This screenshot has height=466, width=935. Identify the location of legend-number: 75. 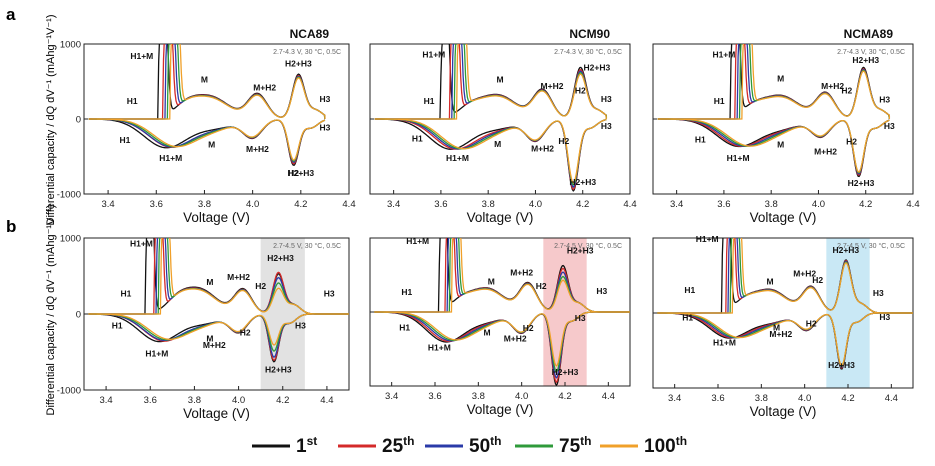
(570, 446).